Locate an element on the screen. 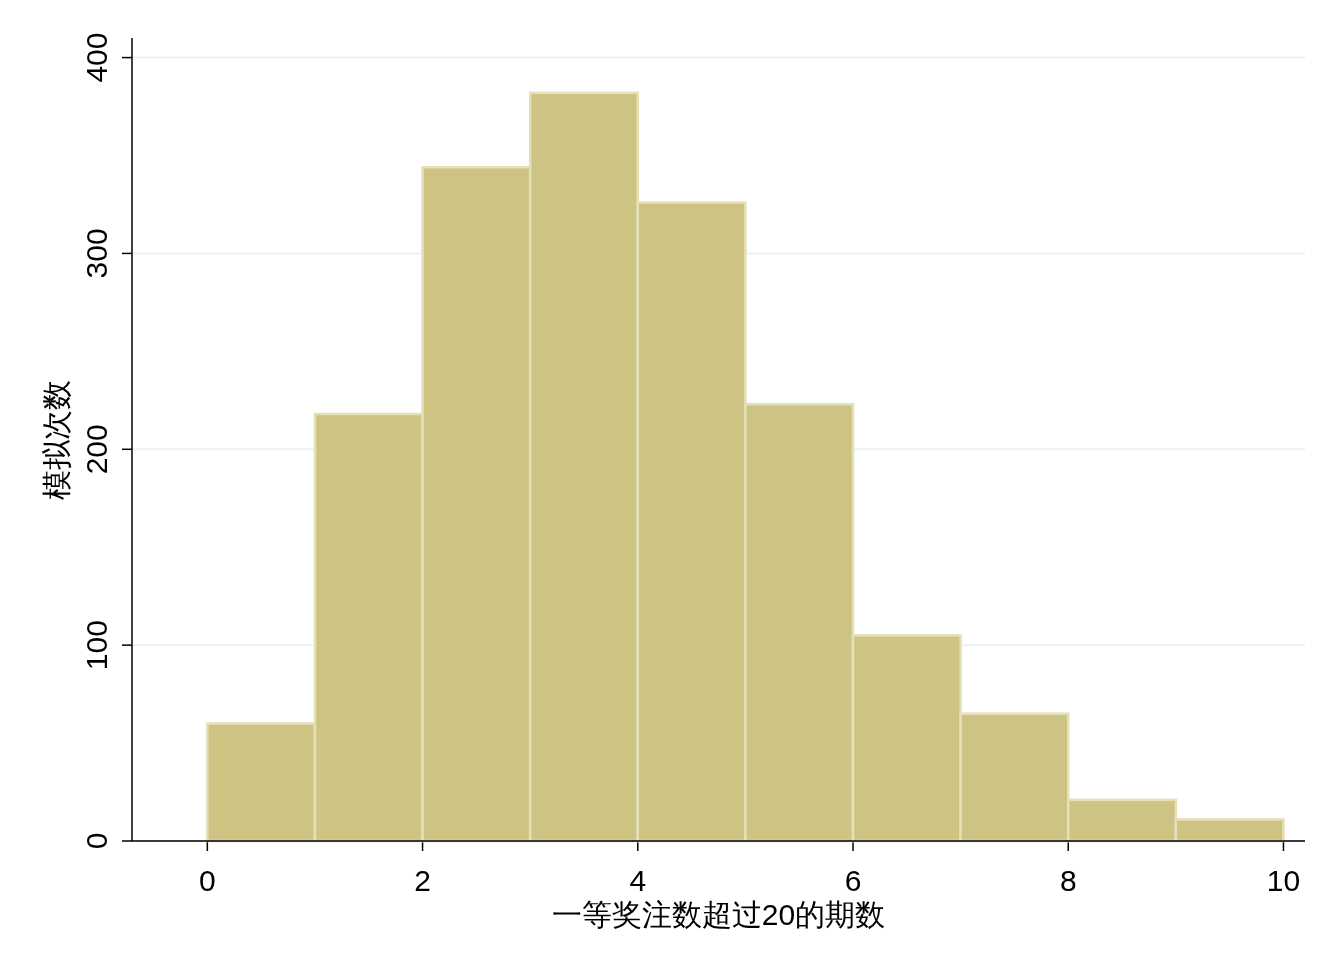 The width and height of the screenshot is (1340, 974). y-tick-label: 0 is located at coordinates (96, 841).